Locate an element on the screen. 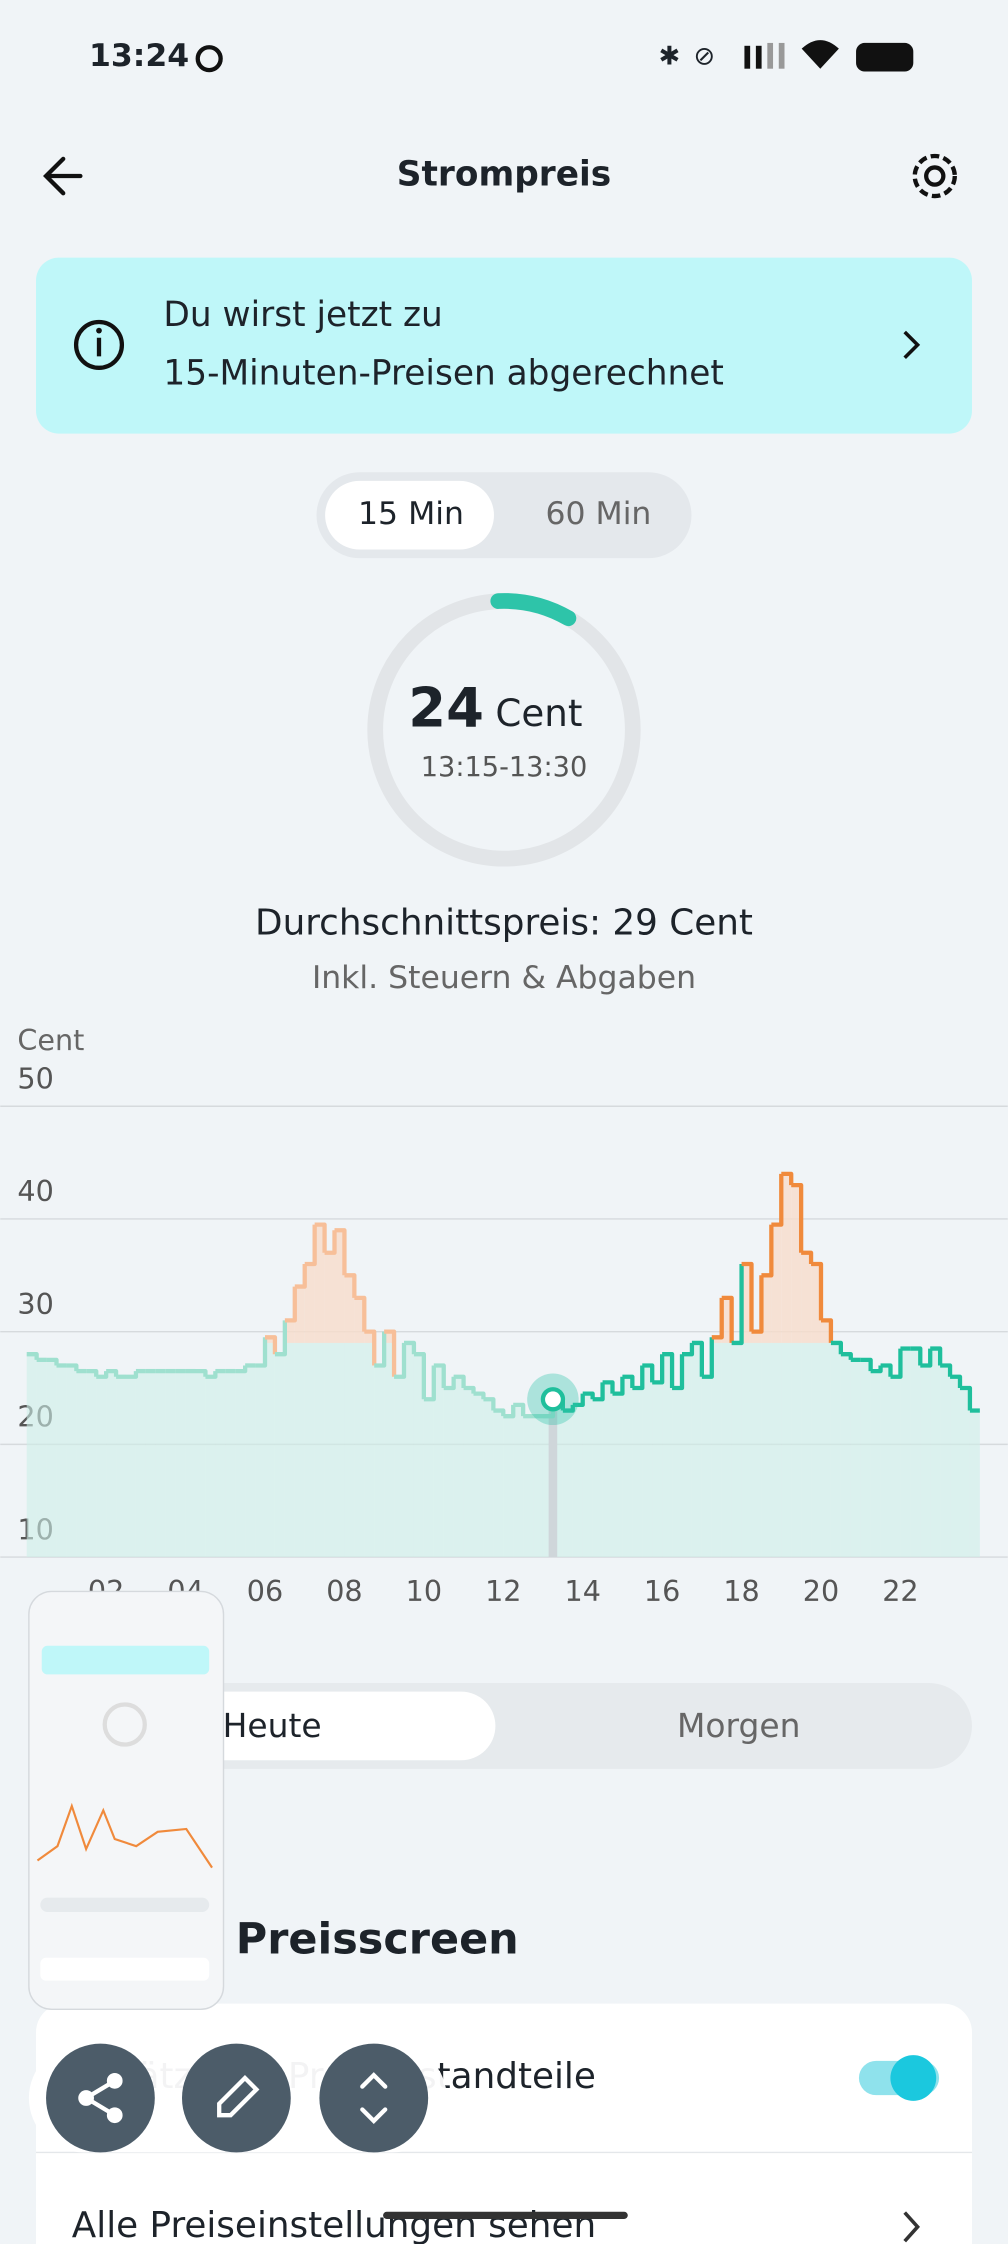 Image resolution: width=1008 pixels, height=2244 pixels. toggle-option: 15 Min is located at coordinates (411, 514).